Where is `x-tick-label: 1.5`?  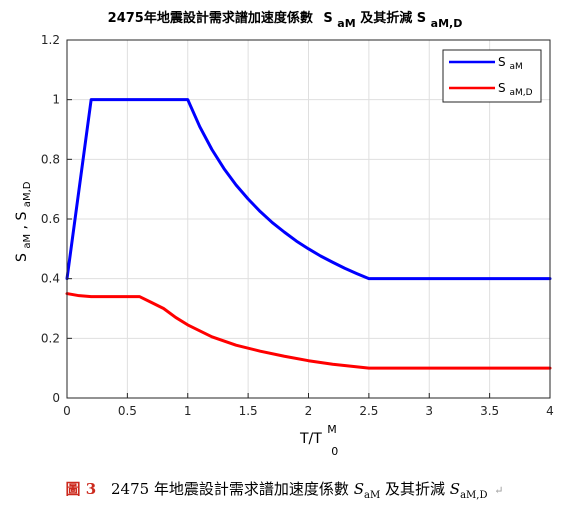
x-tick-label: 1.5 is located at coordinates (248, 411).